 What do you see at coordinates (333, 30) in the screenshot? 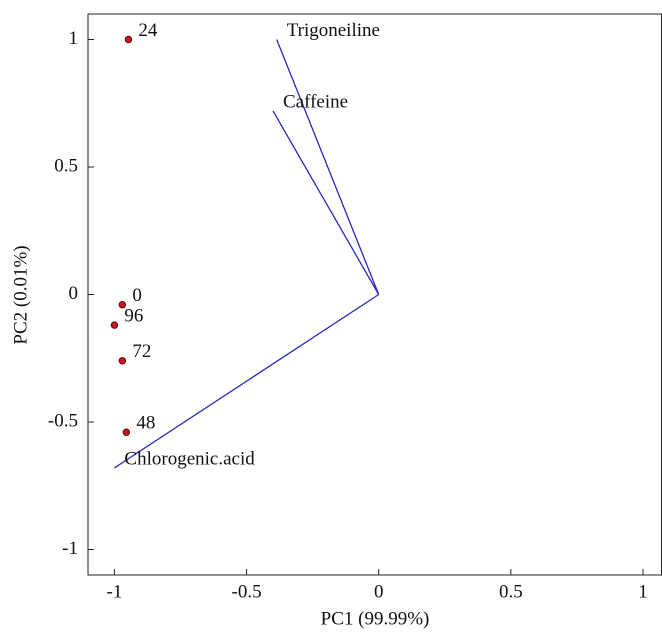
I see `vector-label: Trigoneiline` at bounding box center [333, 30].